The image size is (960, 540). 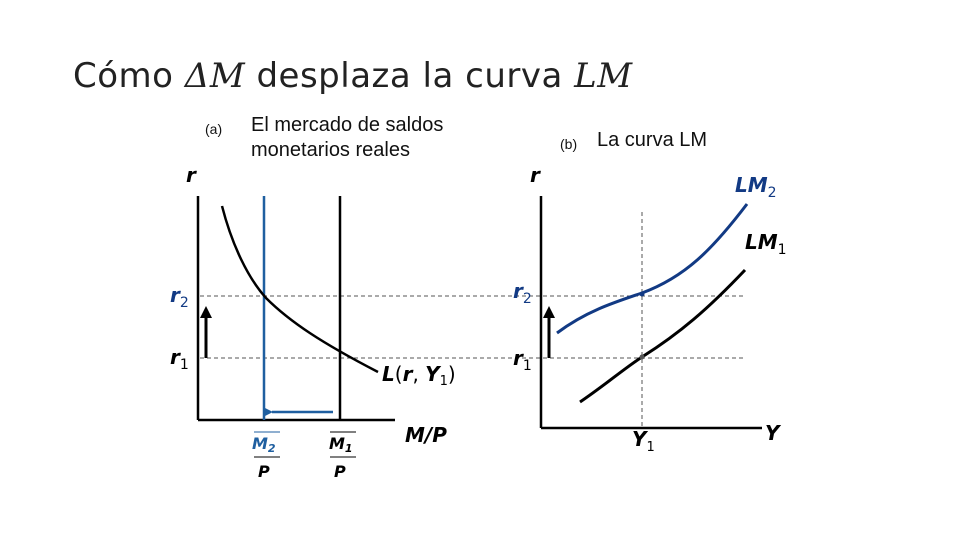 I want to click on panel-a-x-label: M/P, so click(x=426, y=435).